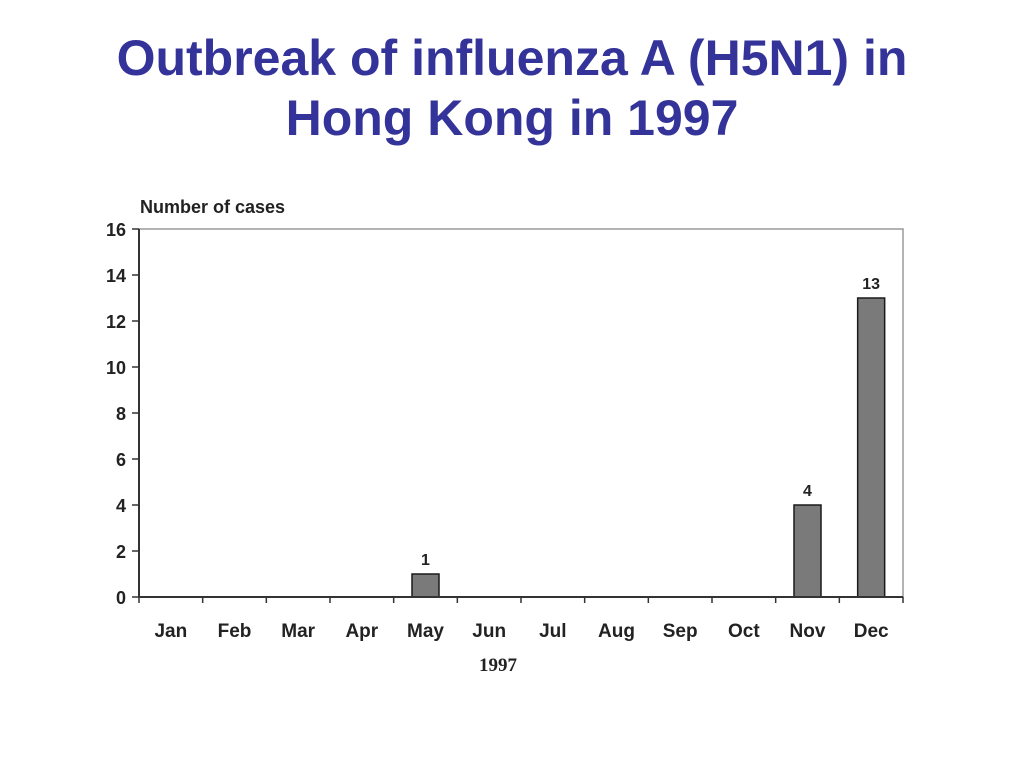 This screenshot has width=1024, height=768. I want to click on y-tick-label: 0, so click(121, 598).